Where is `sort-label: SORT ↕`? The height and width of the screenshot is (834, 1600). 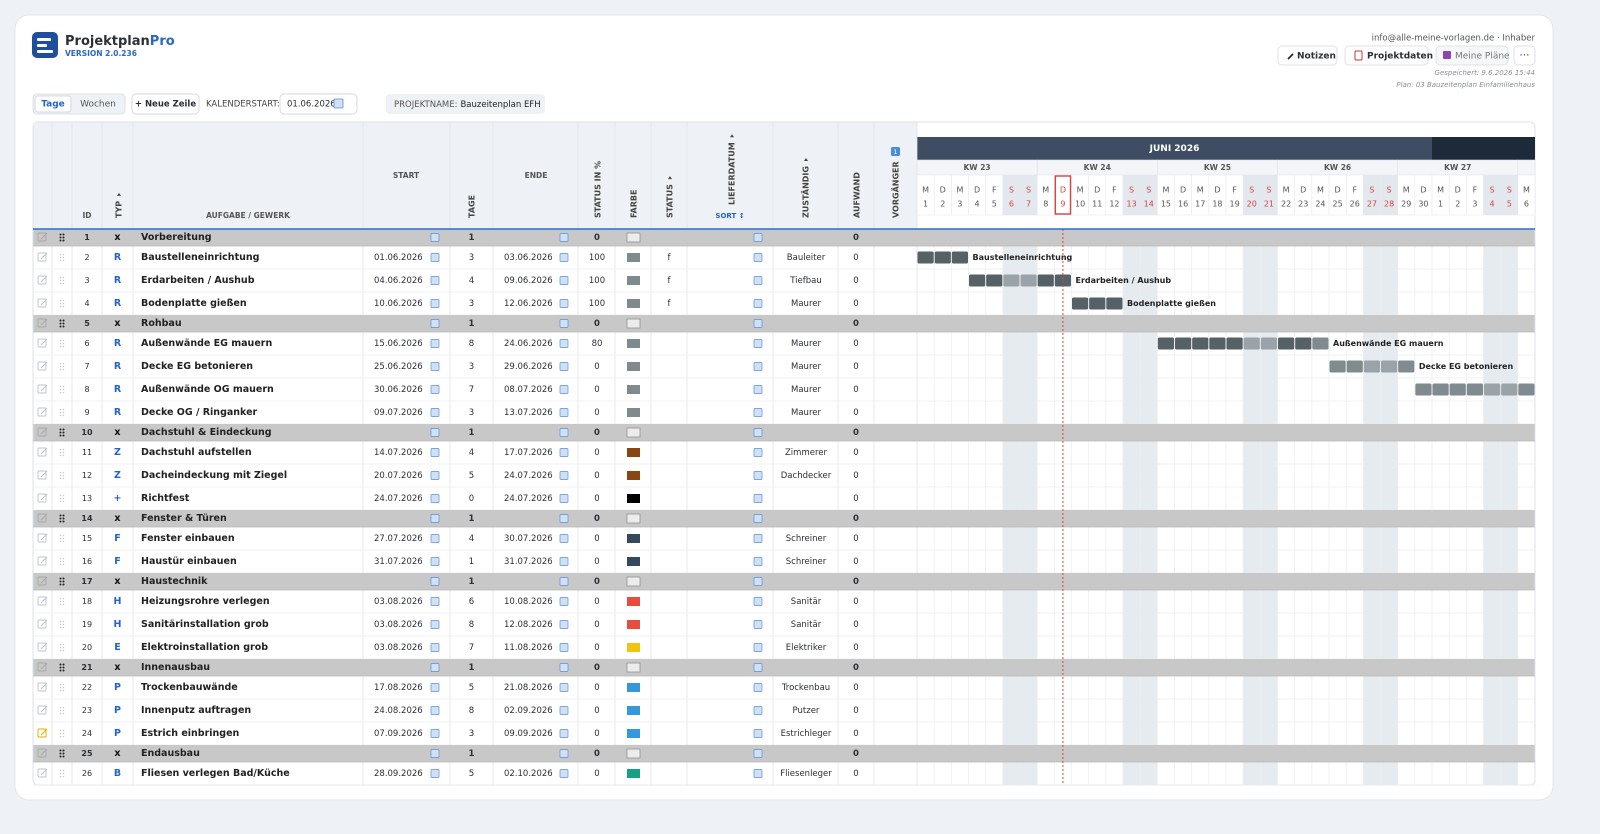
sort-label: SORT ↕ is located at coordinates (729, 216).